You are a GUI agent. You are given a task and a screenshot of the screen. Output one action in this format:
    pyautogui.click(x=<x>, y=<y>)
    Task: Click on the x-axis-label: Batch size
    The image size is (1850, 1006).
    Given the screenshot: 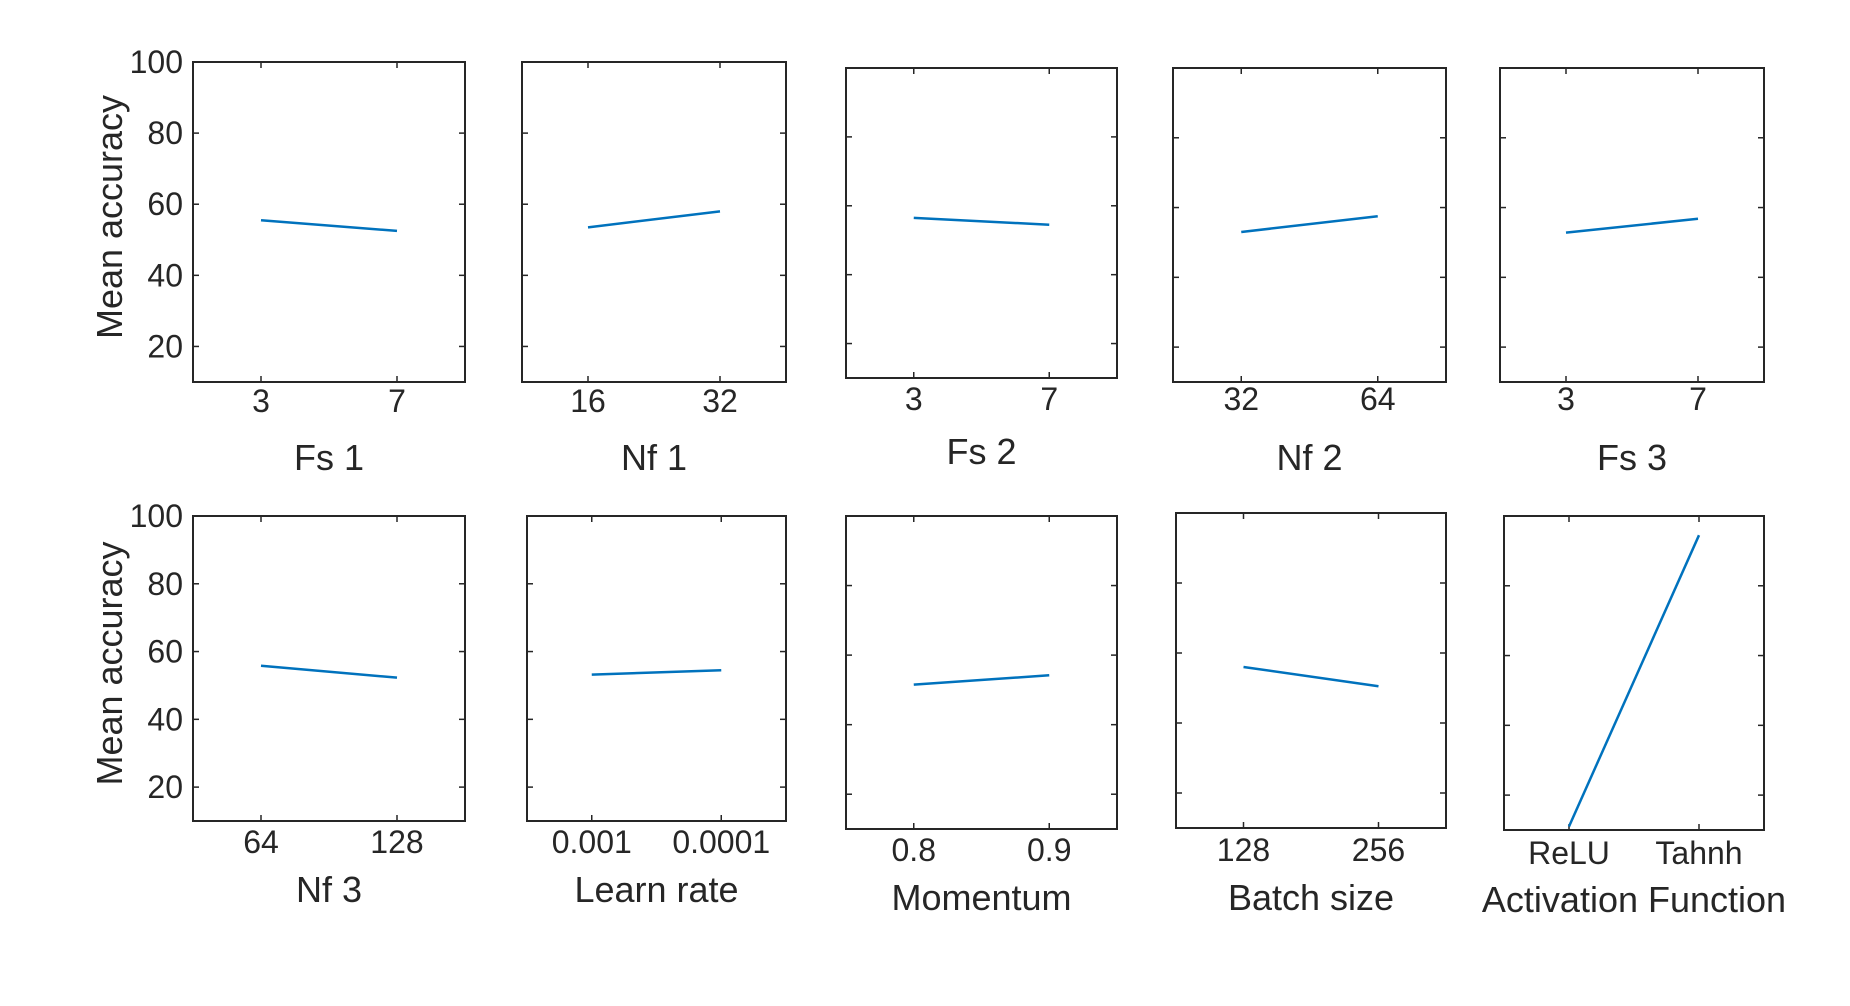 What is the action you would take?
    pyautogui.click(x=1311, y=897)
    